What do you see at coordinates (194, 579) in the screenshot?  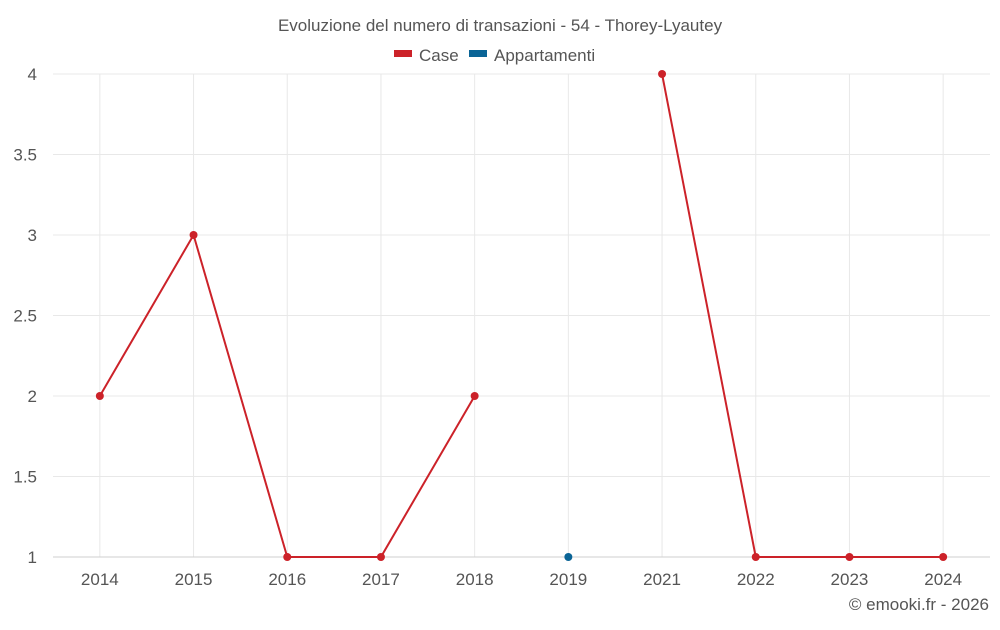 I see `x-tick-label: 2015` at bounding box center [194, 579].